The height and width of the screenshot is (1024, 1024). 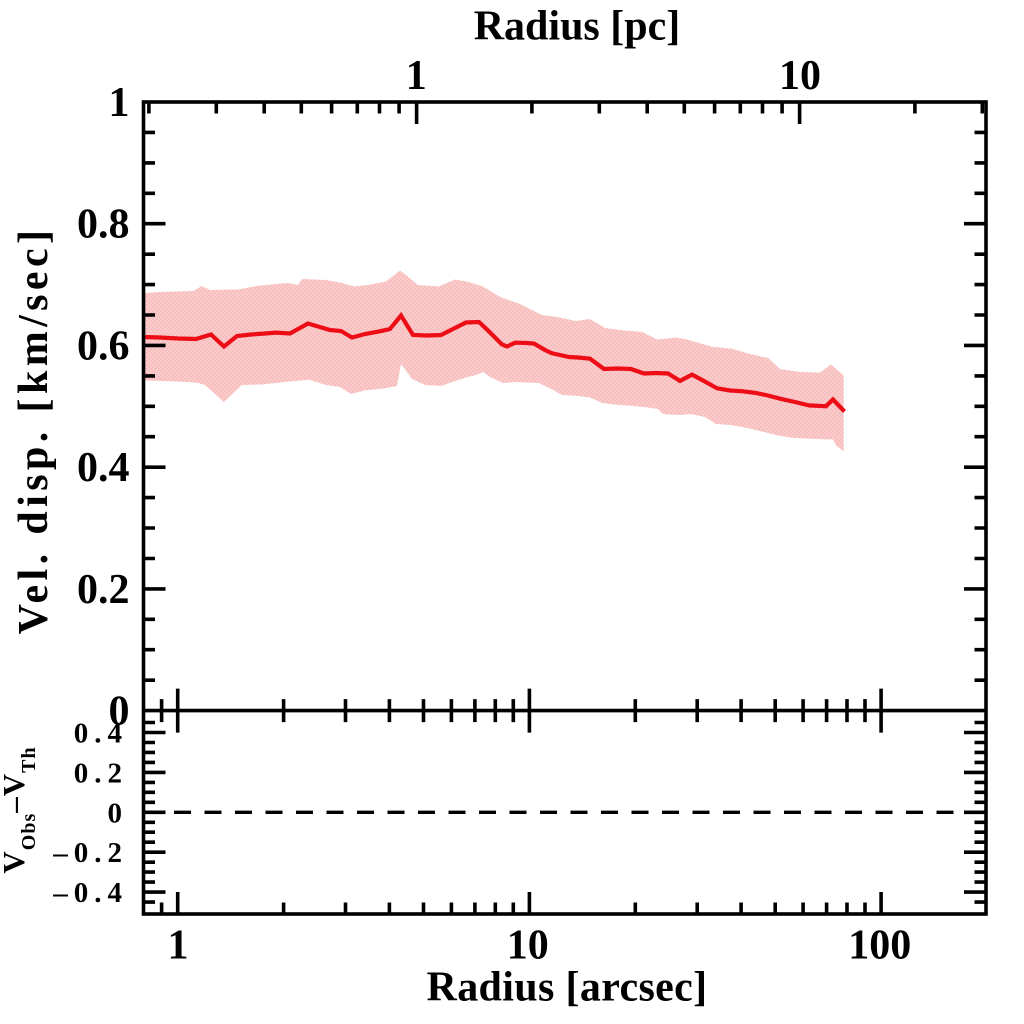 I want to click on svg-text: 0.6, so click(x=103, y=347).